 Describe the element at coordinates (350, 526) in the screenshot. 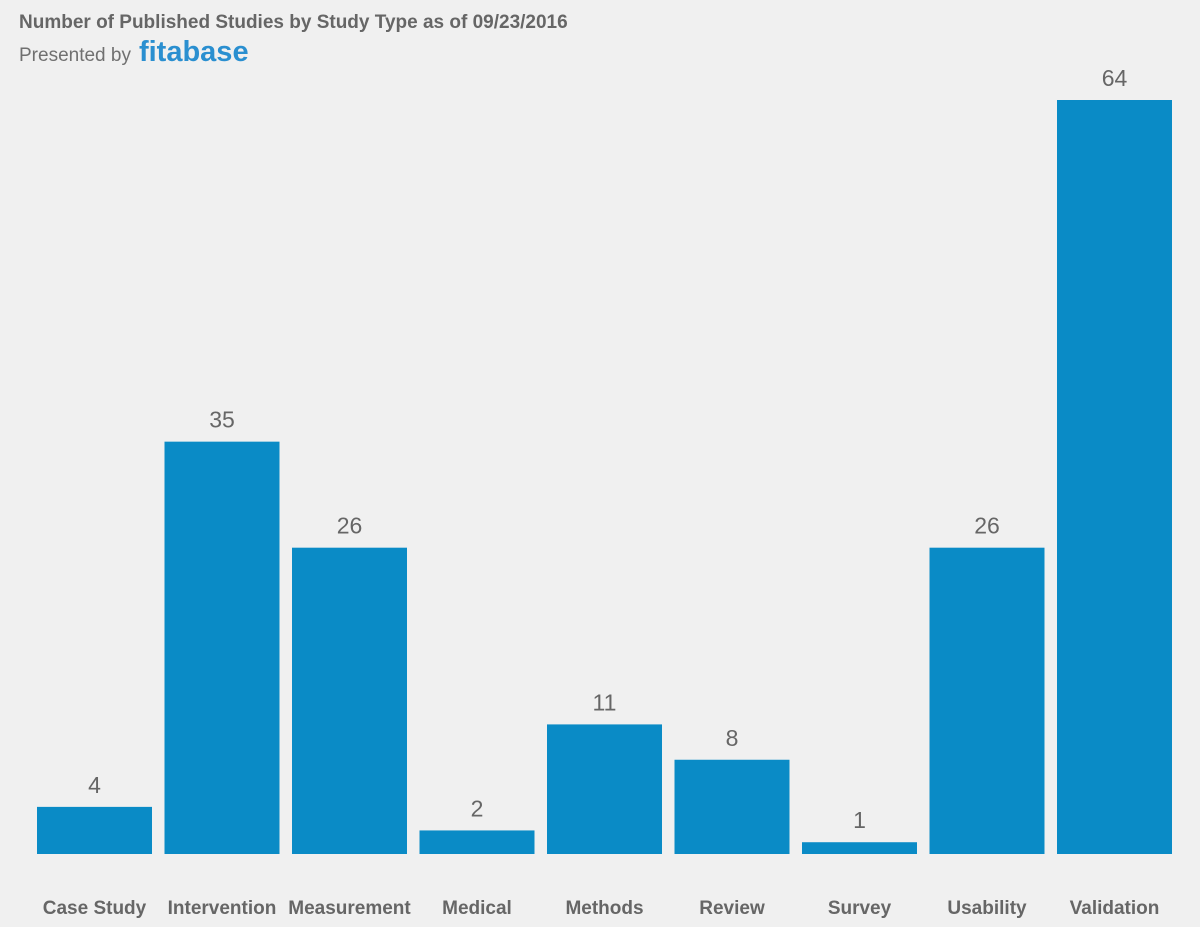

I see `value-label-measurement: 26` at that location.